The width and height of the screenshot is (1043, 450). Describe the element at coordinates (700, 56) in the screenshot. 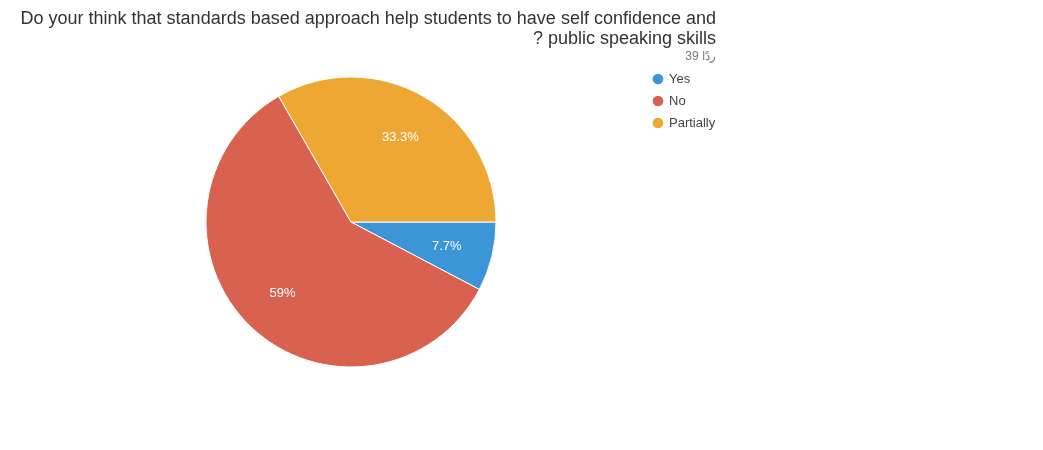

I see `chart-subtitle: 39 ردًا` at that location.